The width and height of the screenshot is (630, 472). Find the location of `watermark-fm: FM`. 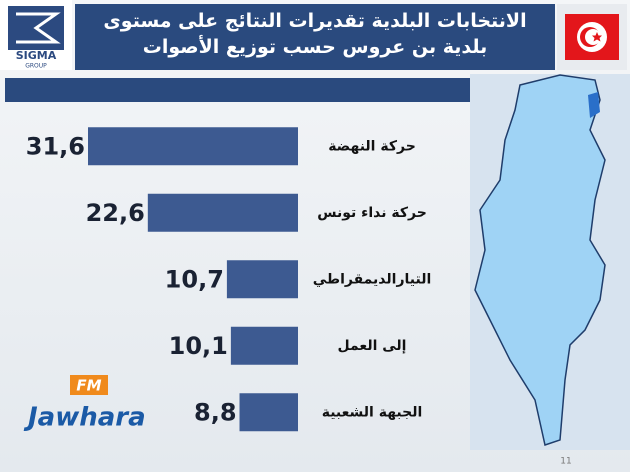

watermark-fm: FM is located at coordinates (88, 386).